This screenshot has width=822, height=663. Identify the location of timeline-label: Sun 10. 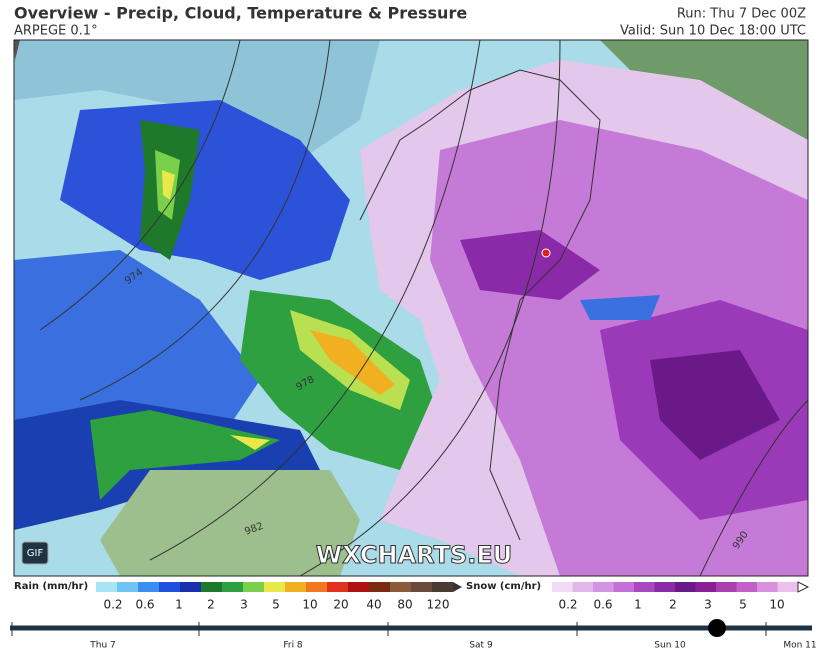
(670, 646).